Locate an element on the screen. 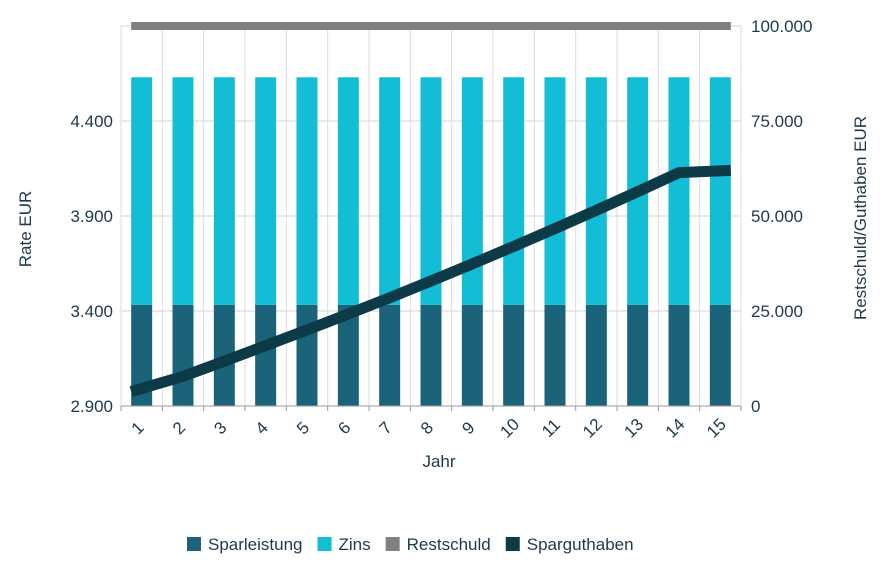 The height and width of the screenshot is (564, 886). legend-label: Sparguthaben is located at coordinates (580, 544).